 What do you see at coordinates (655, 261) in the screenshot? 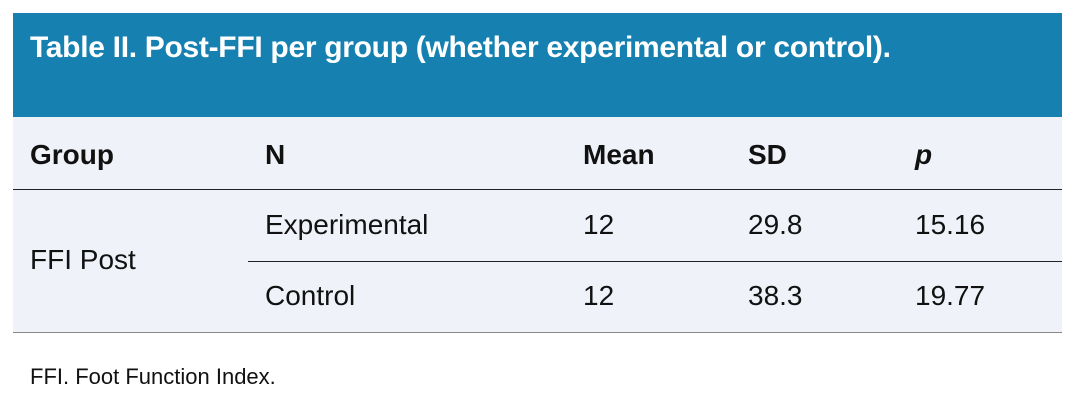
I see `row-divider` at bounding box center [655, 261].